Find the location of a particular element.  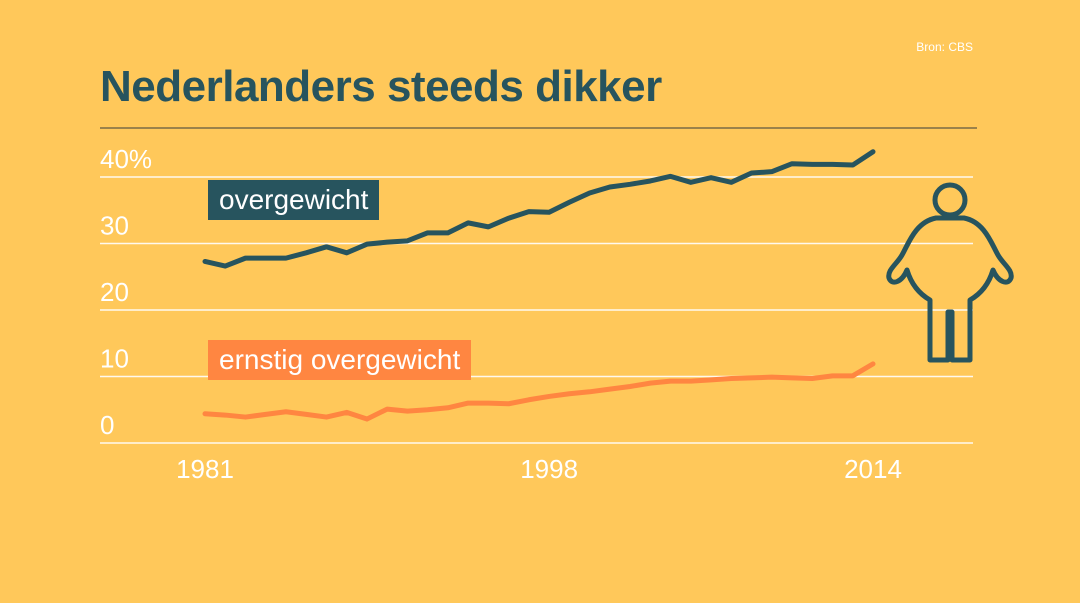

y-axis: 40% 30 20 10 0 is located at coordinates (126, 292).